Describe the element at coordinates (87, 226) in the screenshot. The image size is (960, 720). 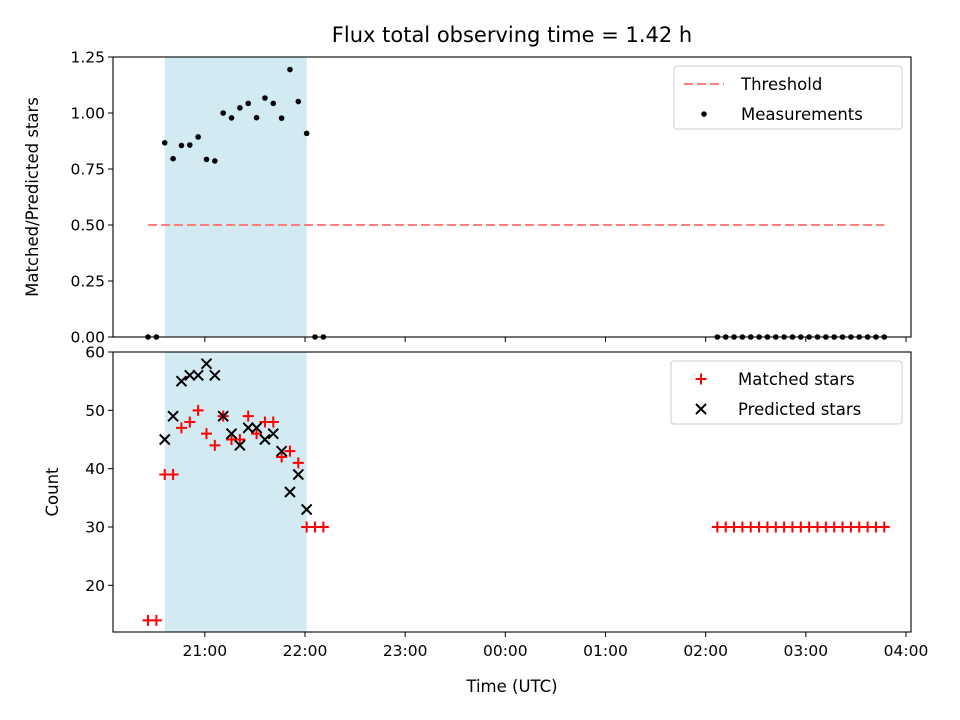
I see `y-tick-label: 0.50` at that location.